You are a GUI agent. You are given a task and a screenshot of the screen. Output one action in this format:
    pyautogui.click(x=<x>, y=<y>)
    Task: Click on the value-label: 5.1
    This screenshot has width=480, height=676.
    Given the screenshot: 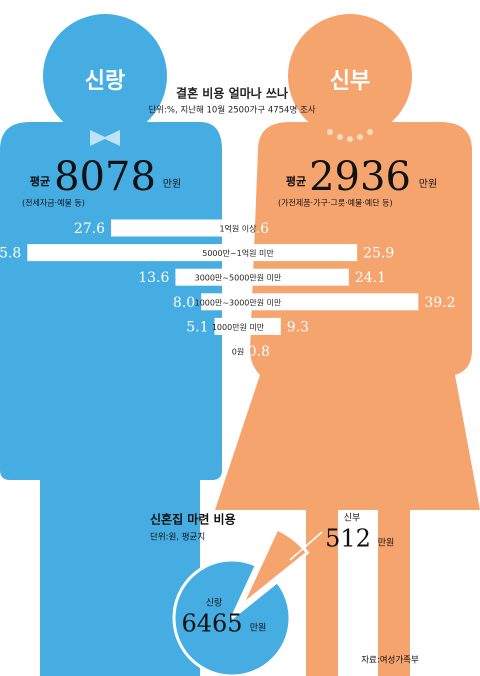 What is the action you would take?
    pyautogui.click(x=197, y=327)
    